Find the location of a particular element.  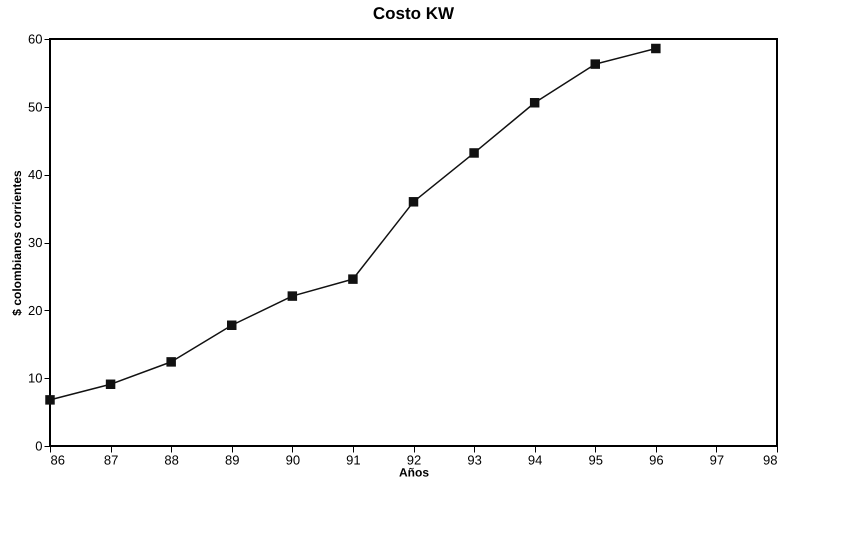

x-tick-label: 93 is located at coordinates (474, 460).